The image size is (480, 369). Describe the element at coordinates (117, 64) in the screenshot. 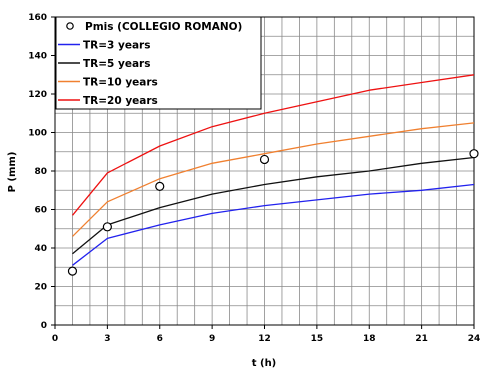

I see `legend-label-1: TR=5 years` at that location.